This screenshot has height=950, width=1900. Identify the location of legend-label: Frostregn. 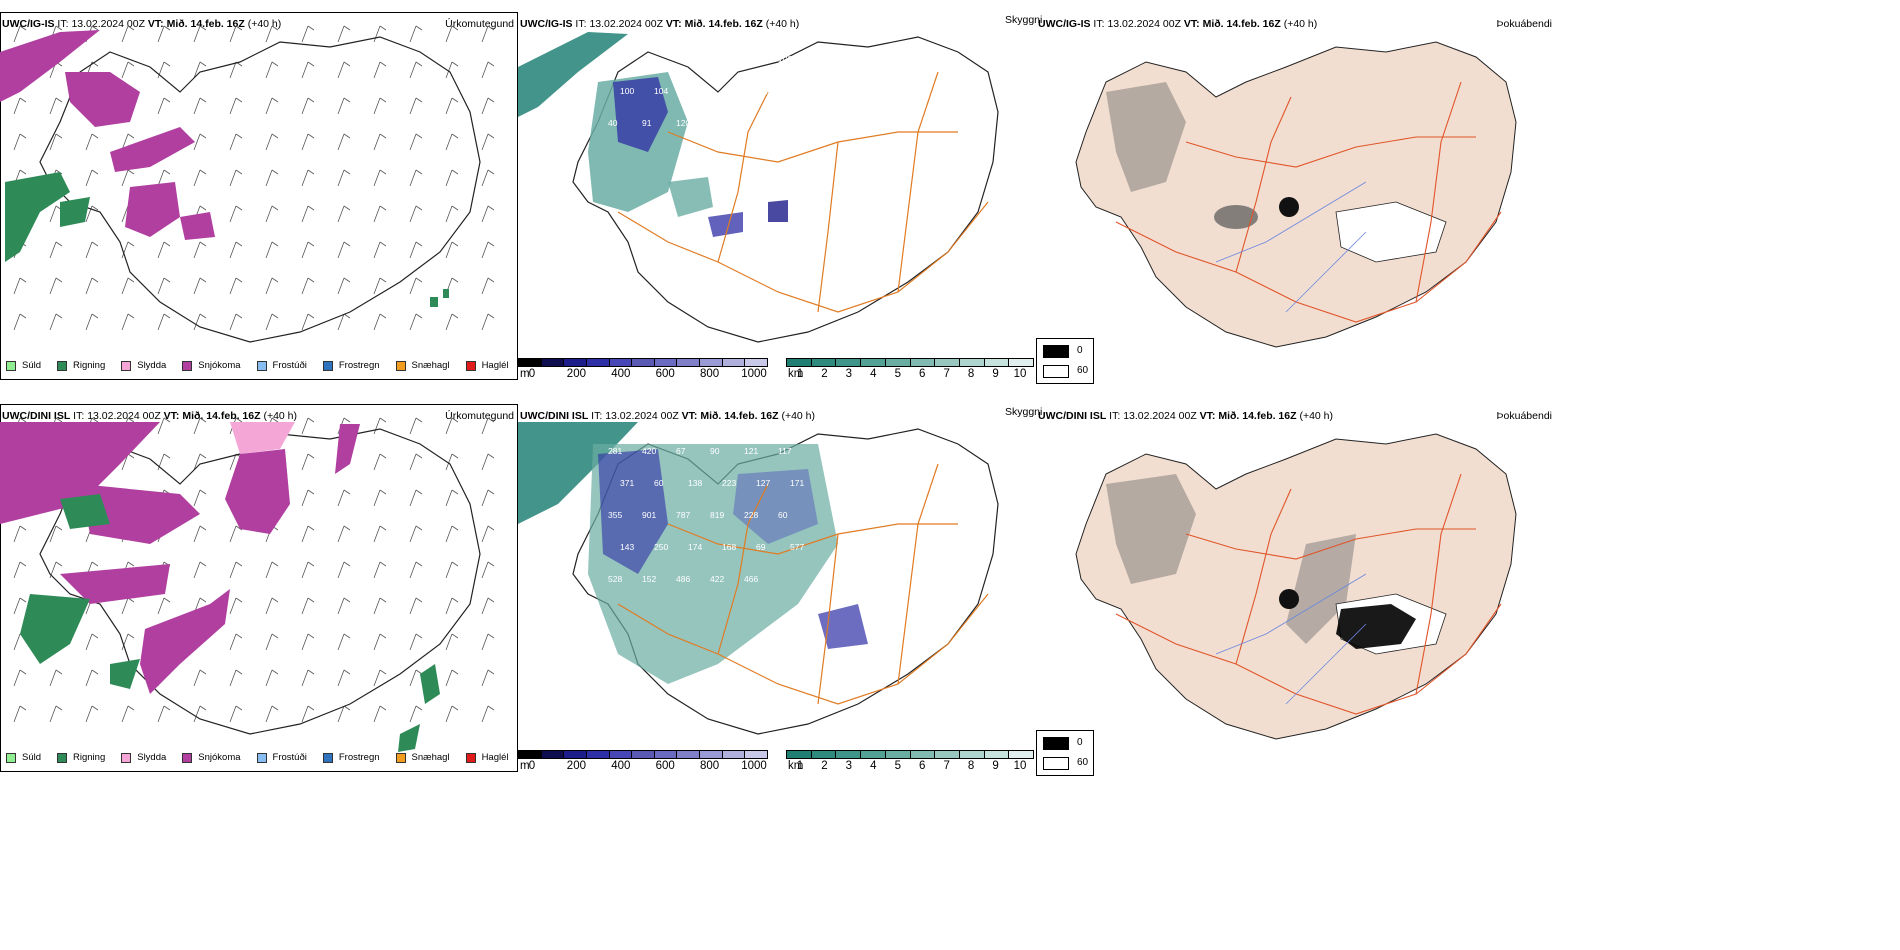
(359, 365).